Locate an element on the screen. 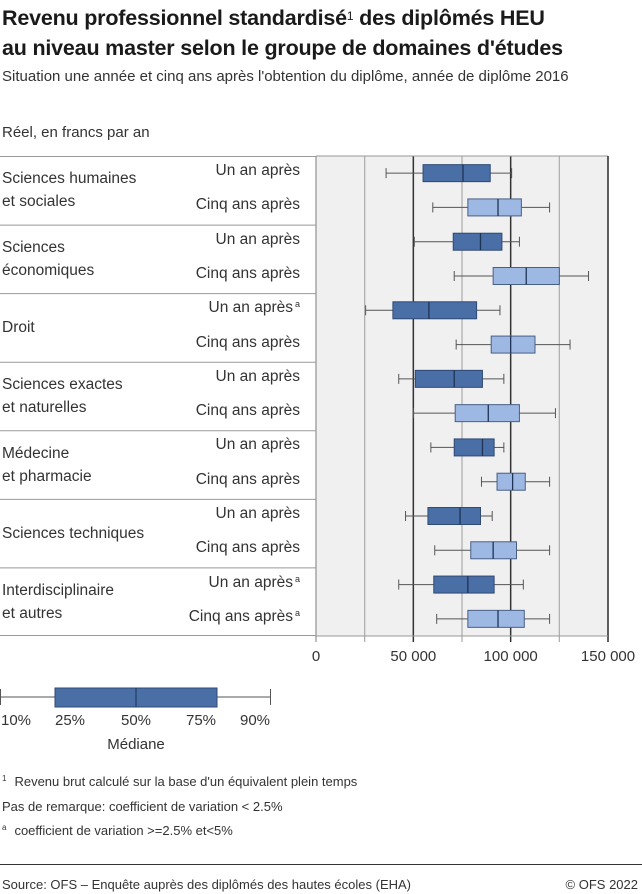  group-label: Médecine et pharmacie is located at coordinates (47, 465).